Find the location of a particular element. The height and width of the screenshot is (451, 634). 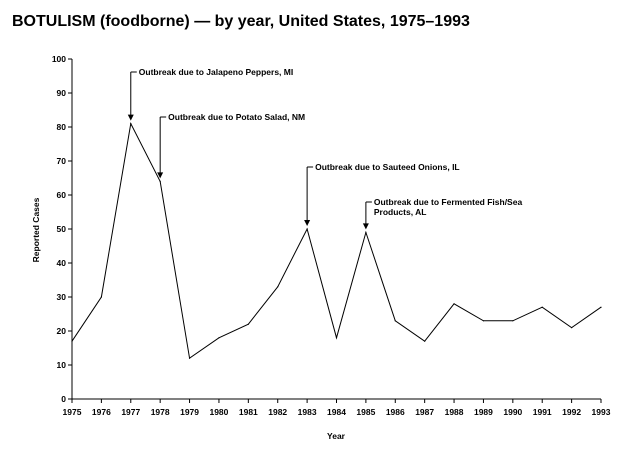

y-tick-label: 60 is located at coordinates (62, 195).